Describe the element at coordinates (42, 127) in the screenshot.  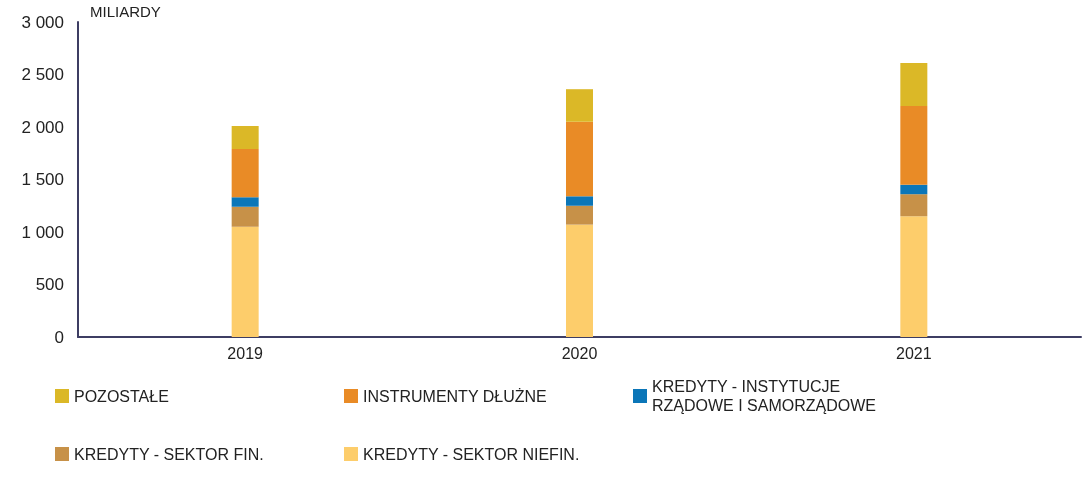
I see `y-tick-label: 2 000` at that location.